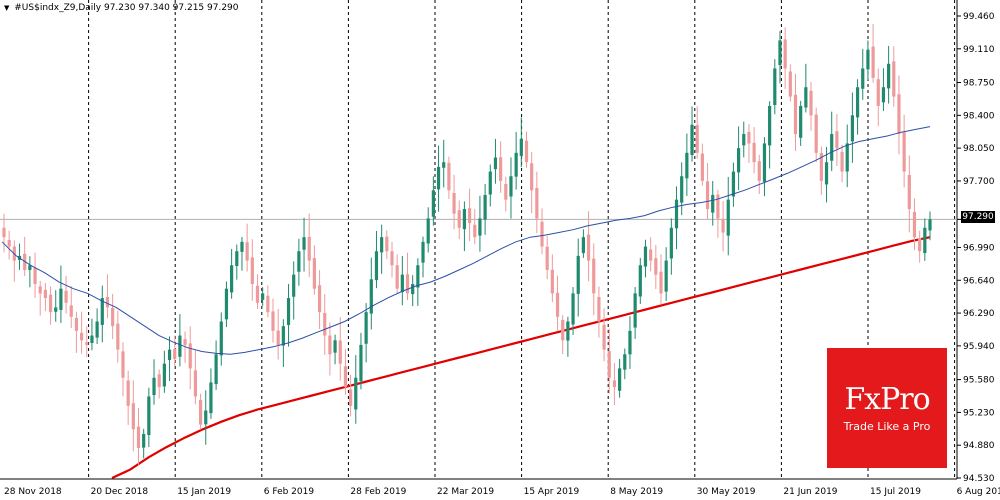 The height and width of the screenshot is (500, 1000). What do you see at coordinates (979, 149) in the screenshot?
I see `y-tick-label: 98.050` at bounding box center [979, 149].